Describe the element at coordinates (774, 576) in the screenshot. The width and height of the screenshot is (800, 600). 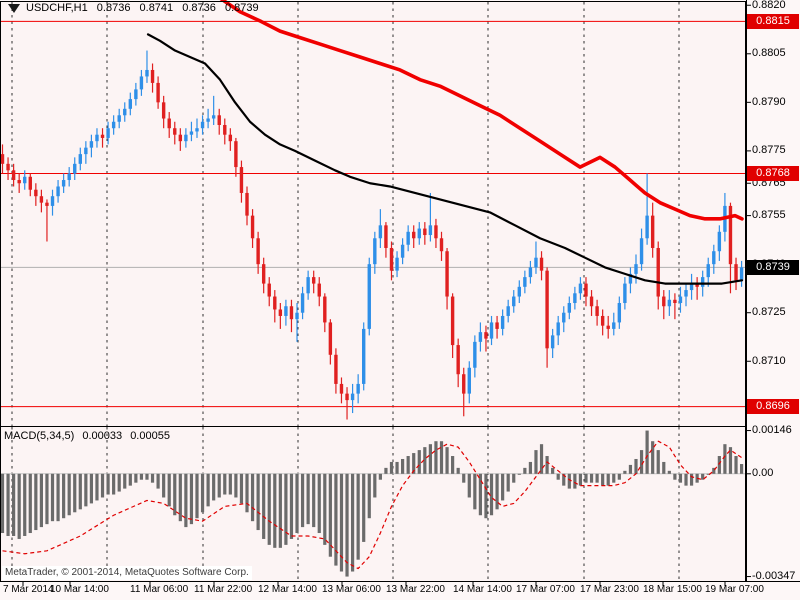
I see `macd-axis-label: -0.00347` at that location.